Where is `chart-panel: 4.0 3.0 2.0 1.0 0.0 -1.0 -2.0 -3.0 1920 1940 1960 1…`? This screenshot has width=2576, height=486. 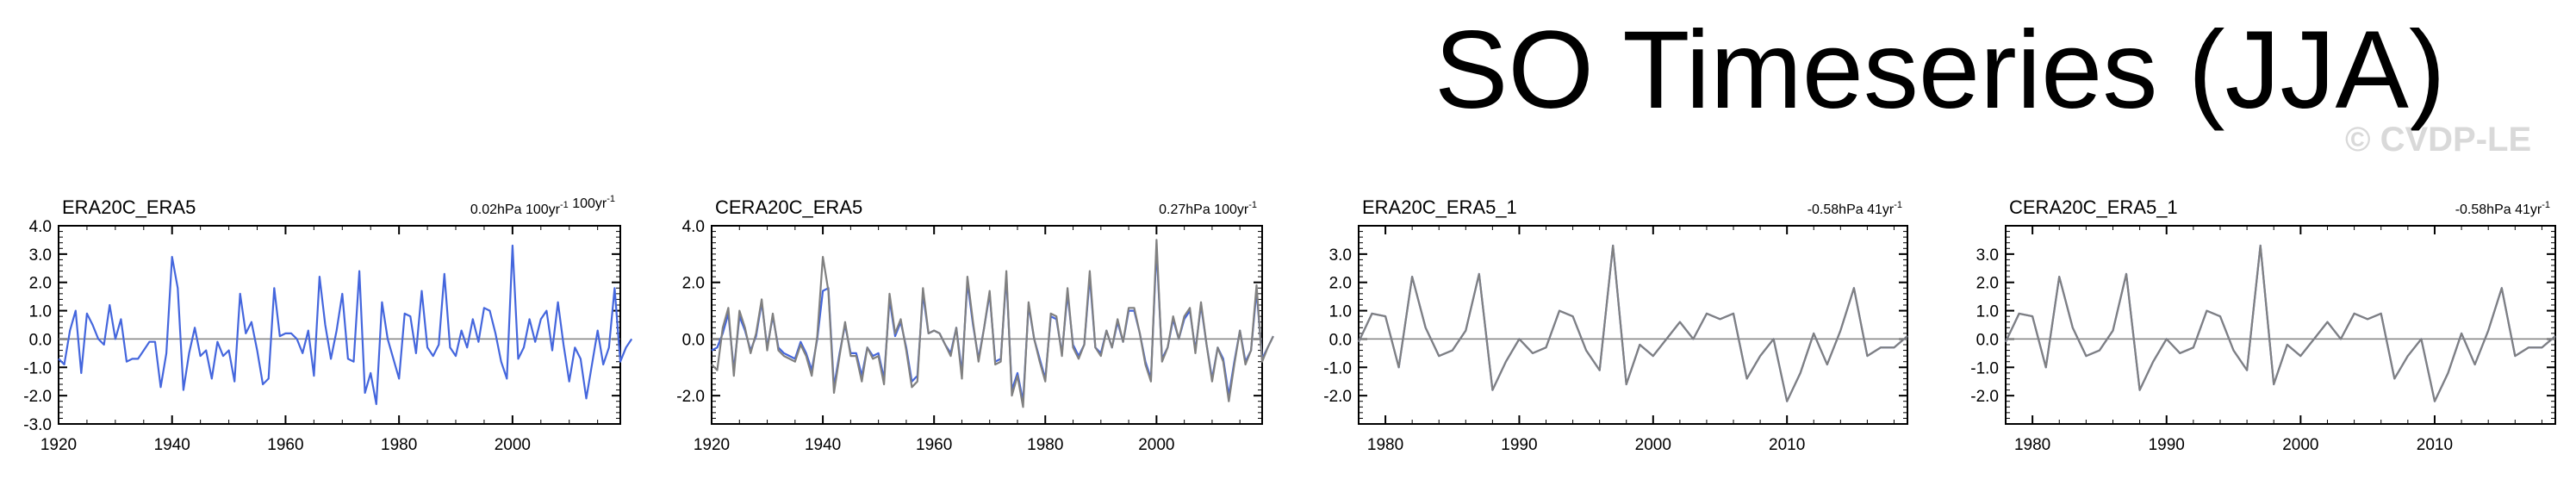
chart-panel: 4.0 3.0 2.0 1.0 0.0 -1.0 -2.0 -3.0 1920 1940 1960 1… is located at coordinates (328, 324).